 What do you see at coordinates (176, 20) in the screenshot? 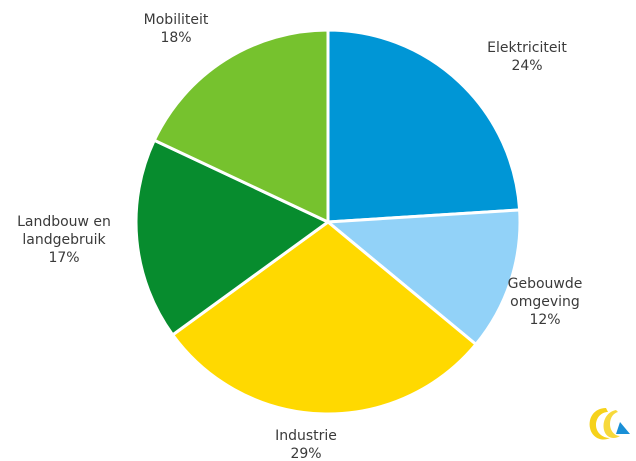
I see `pie-label-line: Mobiliteit` at bounding box center [176, 20].